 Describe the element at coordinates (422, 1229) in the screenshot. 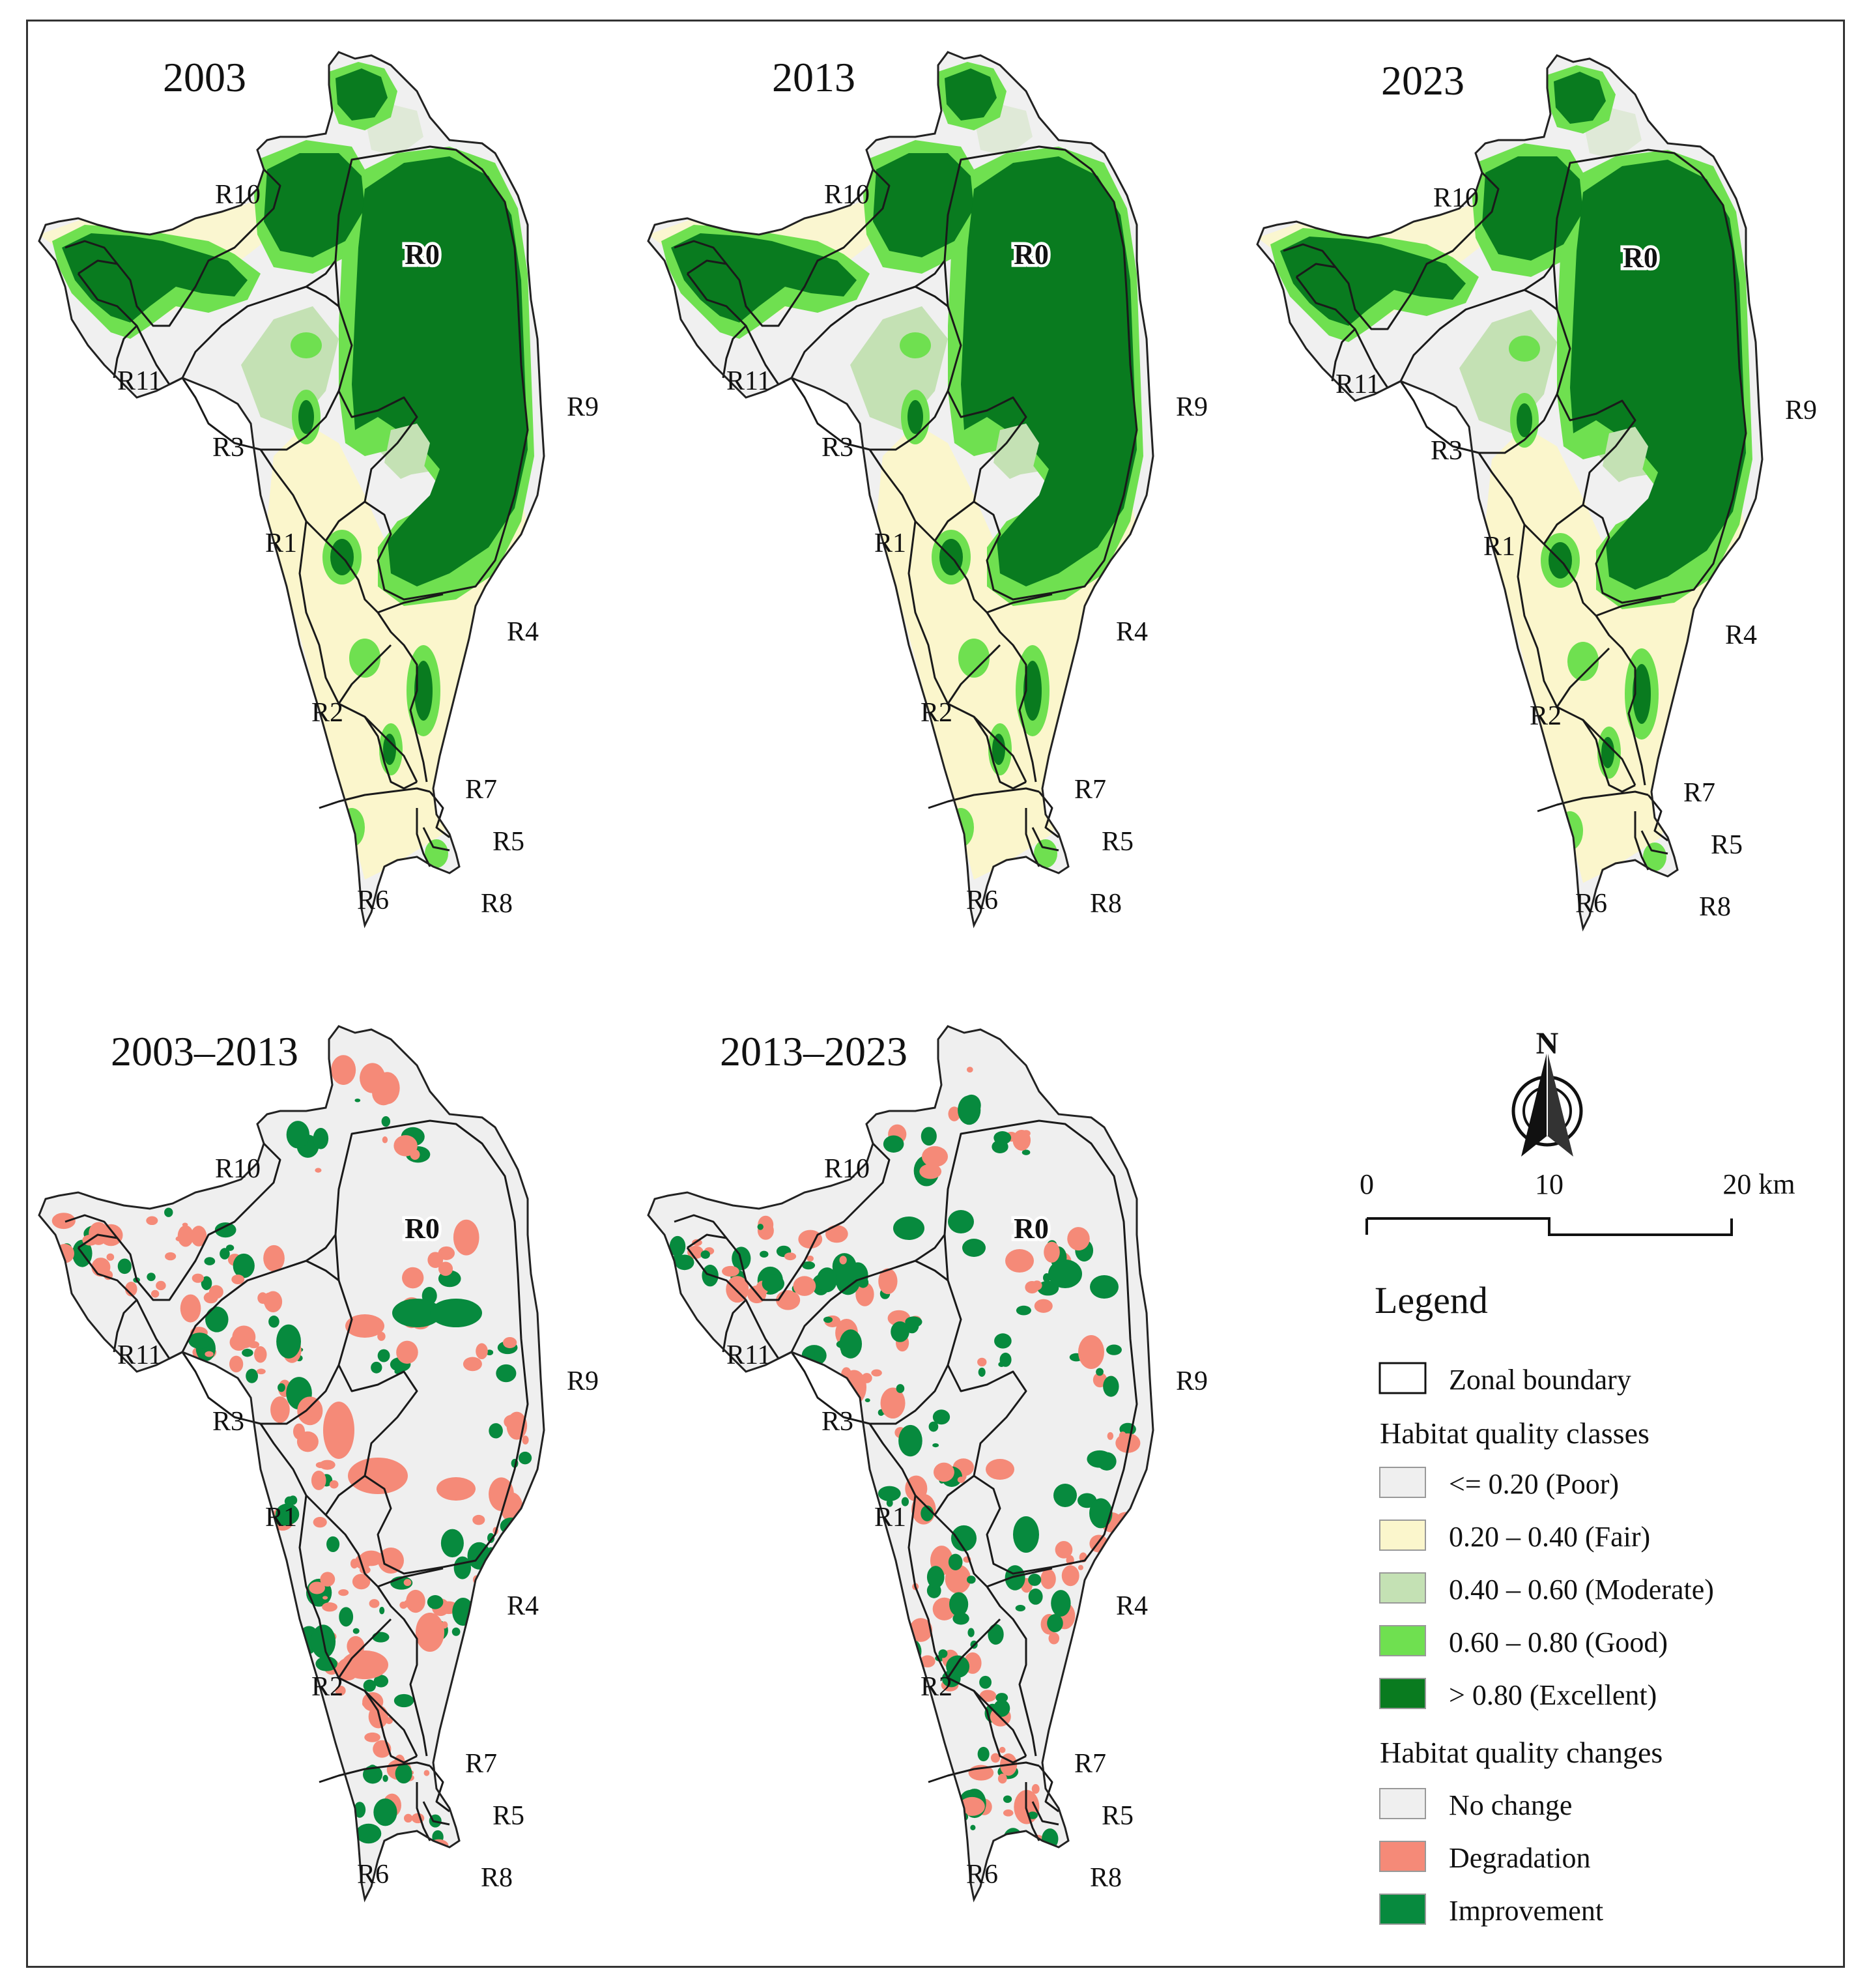

I see `zone-label-r0: R0` at that location.